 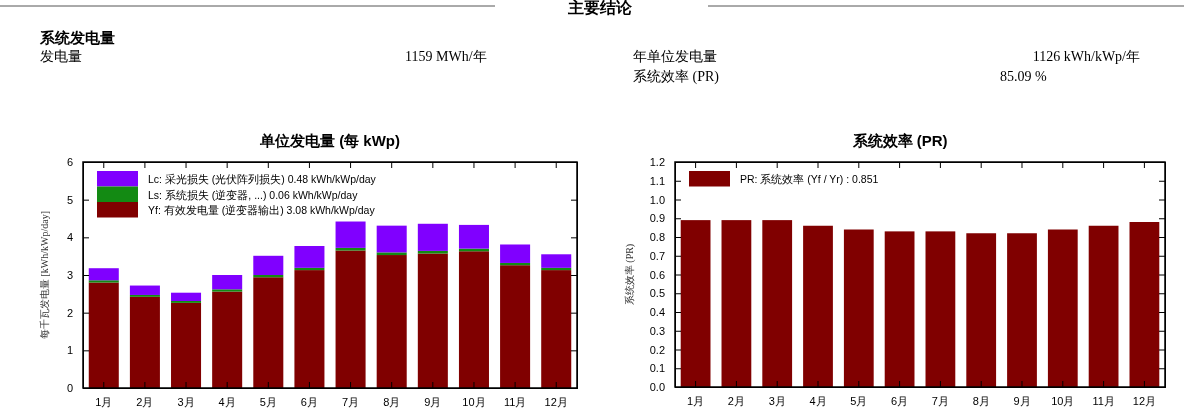 What do you see at coordinates (69, 350) in the screenshot?
I see `y-tick-label: 1` at bounding box center [69, 350].